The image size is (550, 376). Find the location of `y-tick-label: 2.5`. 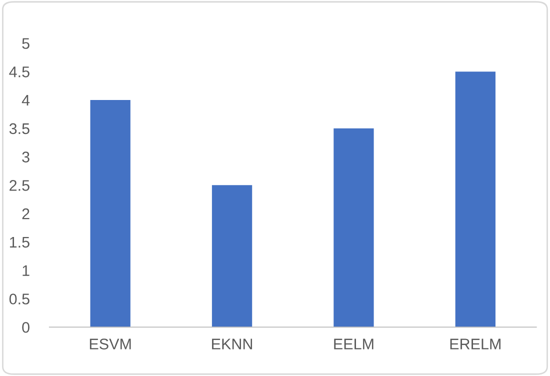

y-tick-label: 2.5 is located at coordinates (20, 185).